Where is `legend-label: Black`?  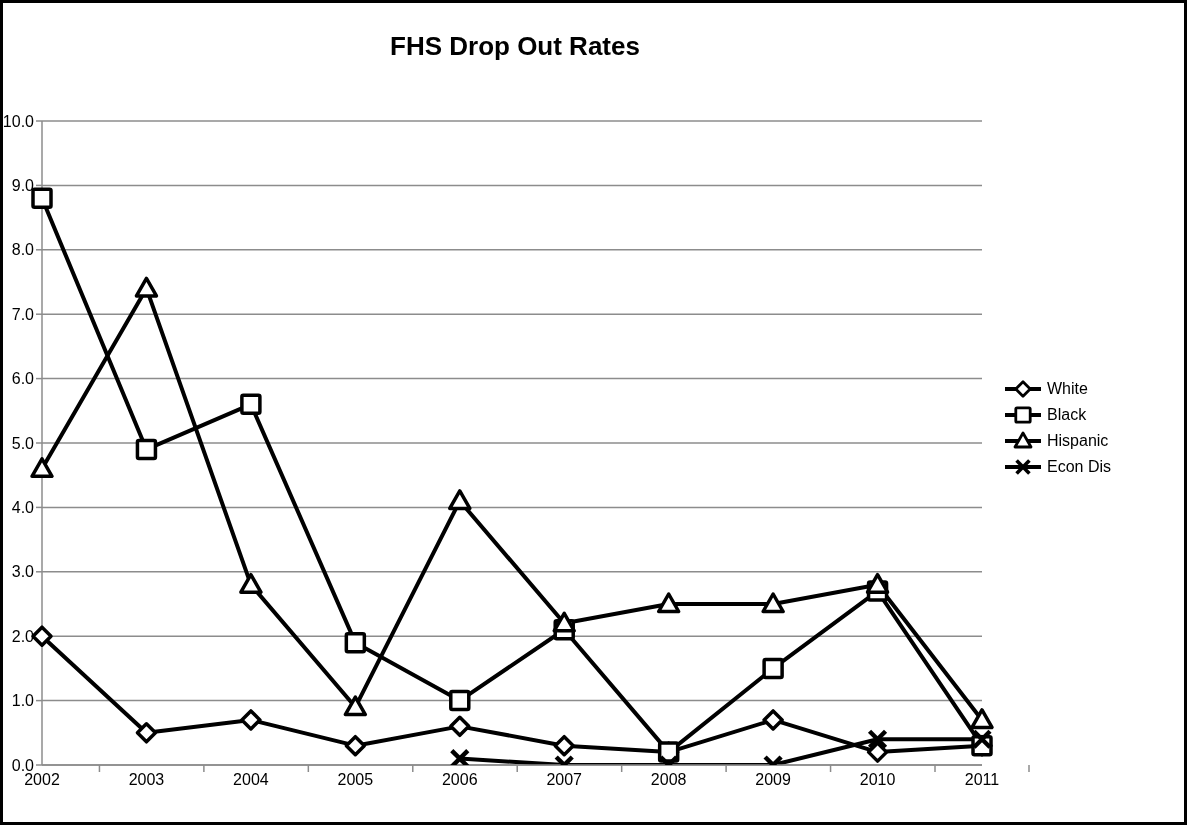 legend-label: Black is located at coordinates (1067, 415).